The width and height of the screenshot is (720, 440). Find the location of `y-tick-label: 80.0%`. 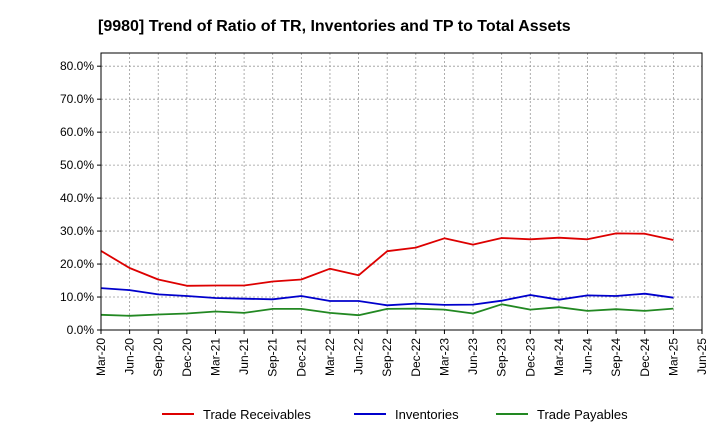

y-tick-label: 80.0% is located at coordinates (77, 66).